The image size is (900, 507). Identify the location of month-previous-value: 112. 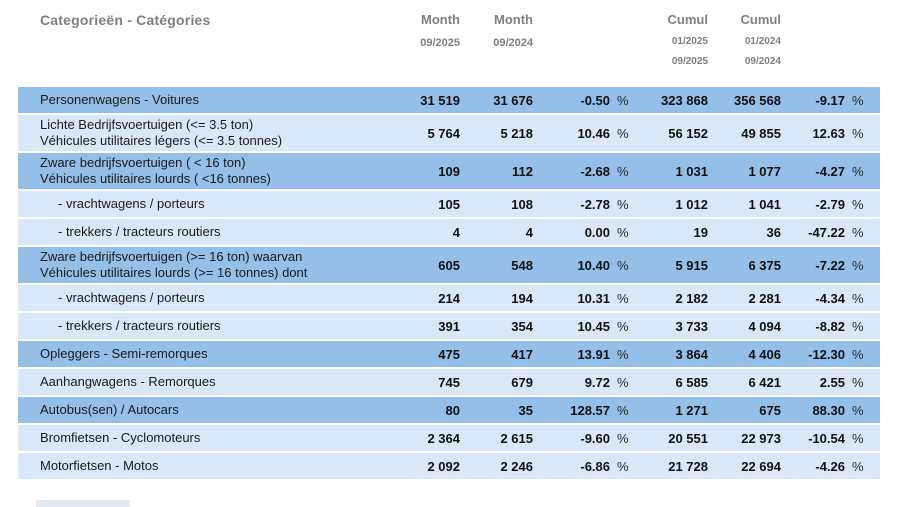
(522, 171).